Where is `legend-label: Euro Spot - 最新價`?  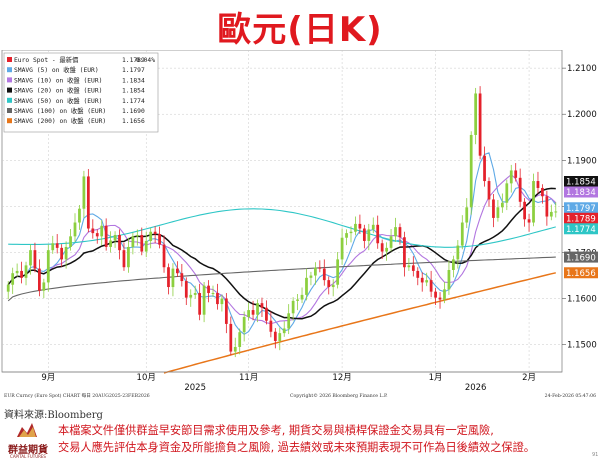
legend-label: Euro Spot - 最新價 is located at coordinates (46, 59).